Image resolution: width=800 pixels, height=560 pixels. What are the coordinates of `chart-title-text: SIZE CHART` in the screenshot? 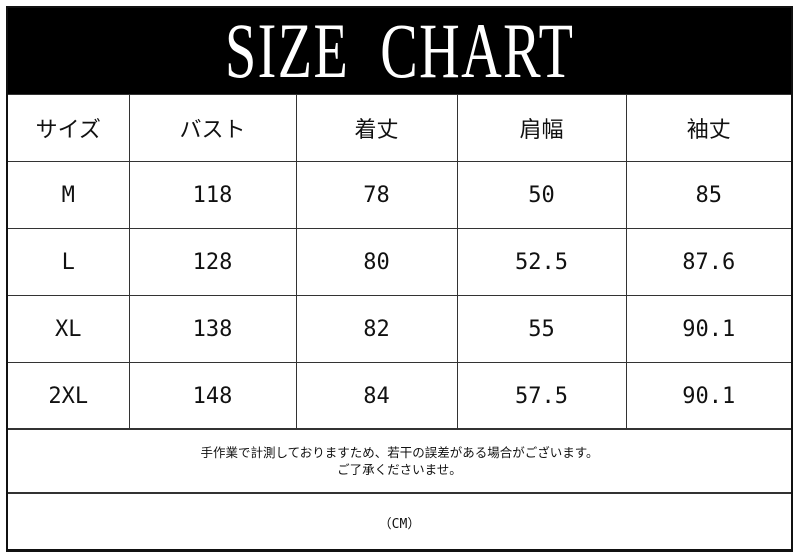 It's located at (399, 50).